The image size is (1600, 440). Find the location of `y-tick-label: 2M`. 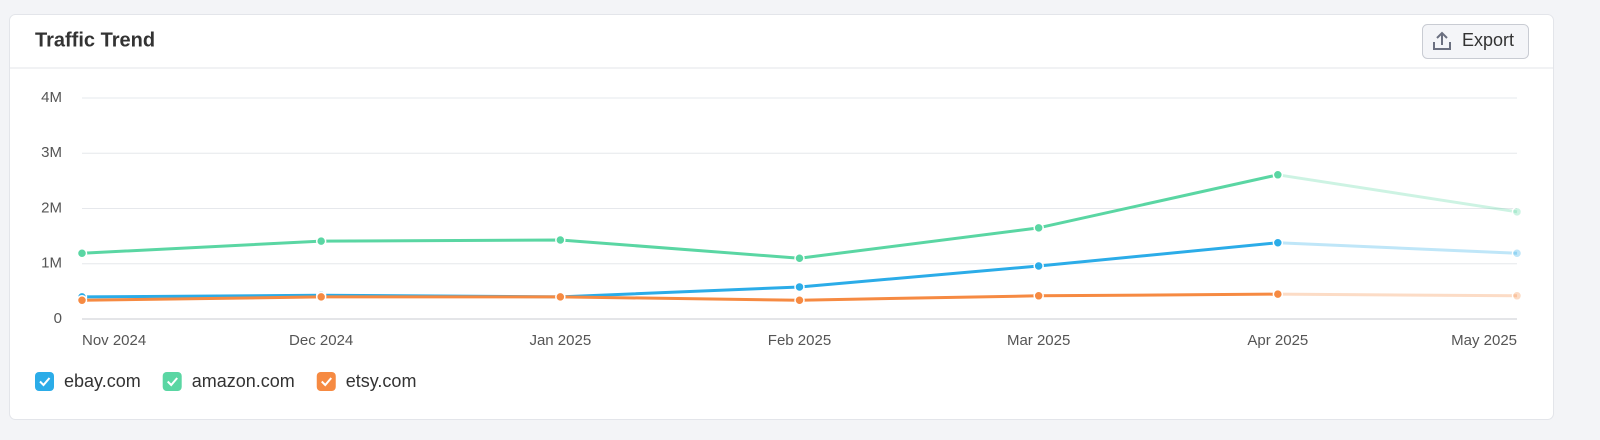

y-tick-label: 2M is located at coordinates (51, 207).